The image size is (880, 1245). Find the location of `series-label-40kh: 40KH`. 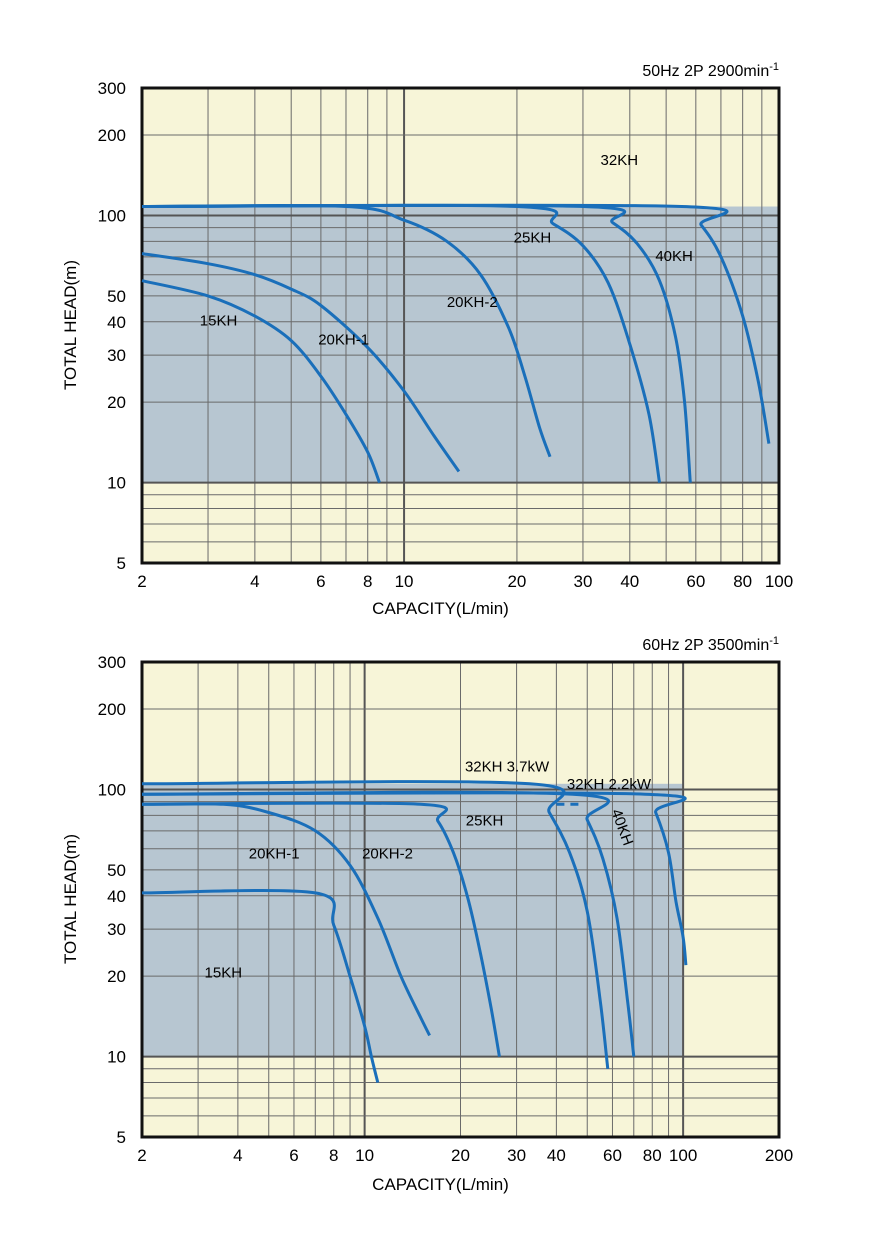

series-label-40kh: 40KH is located at coordinates (674, 256).